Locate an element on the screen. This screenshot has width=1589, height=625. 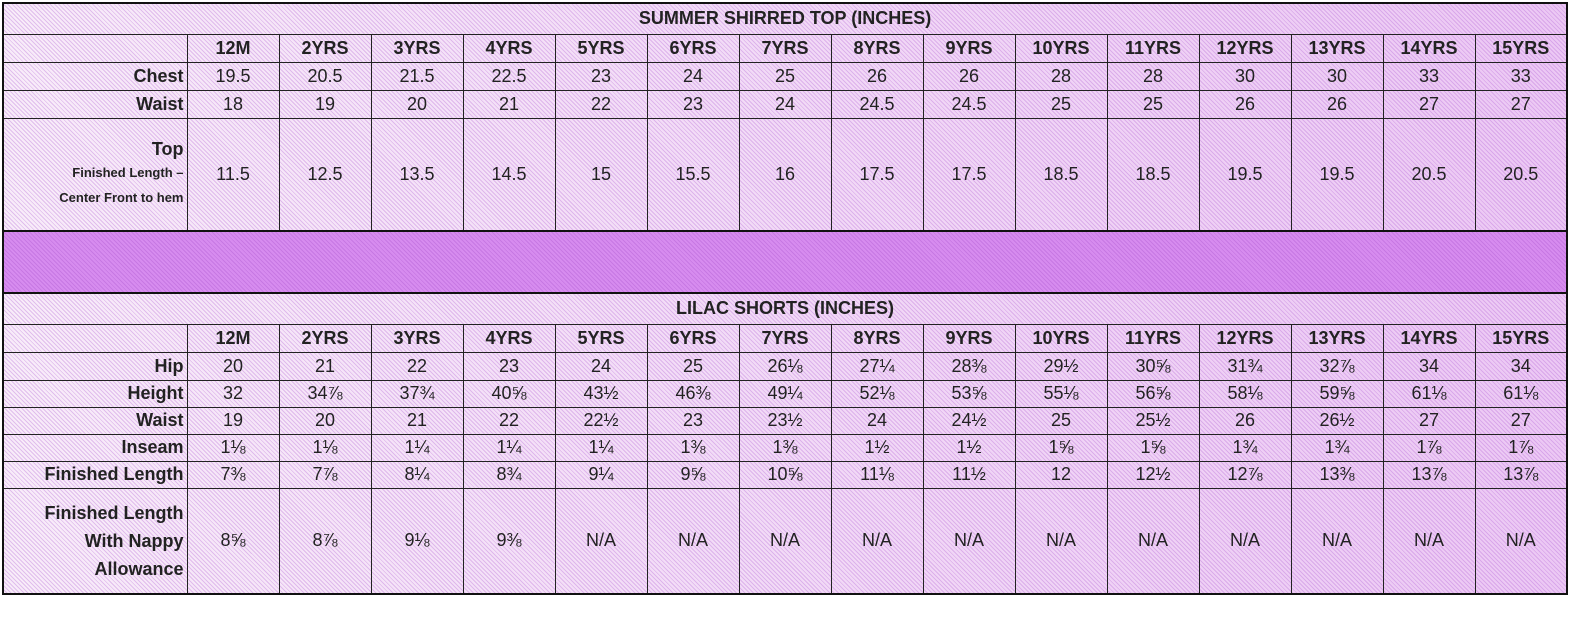
label-note: Finished Length – is located at coordinates (128, 172).